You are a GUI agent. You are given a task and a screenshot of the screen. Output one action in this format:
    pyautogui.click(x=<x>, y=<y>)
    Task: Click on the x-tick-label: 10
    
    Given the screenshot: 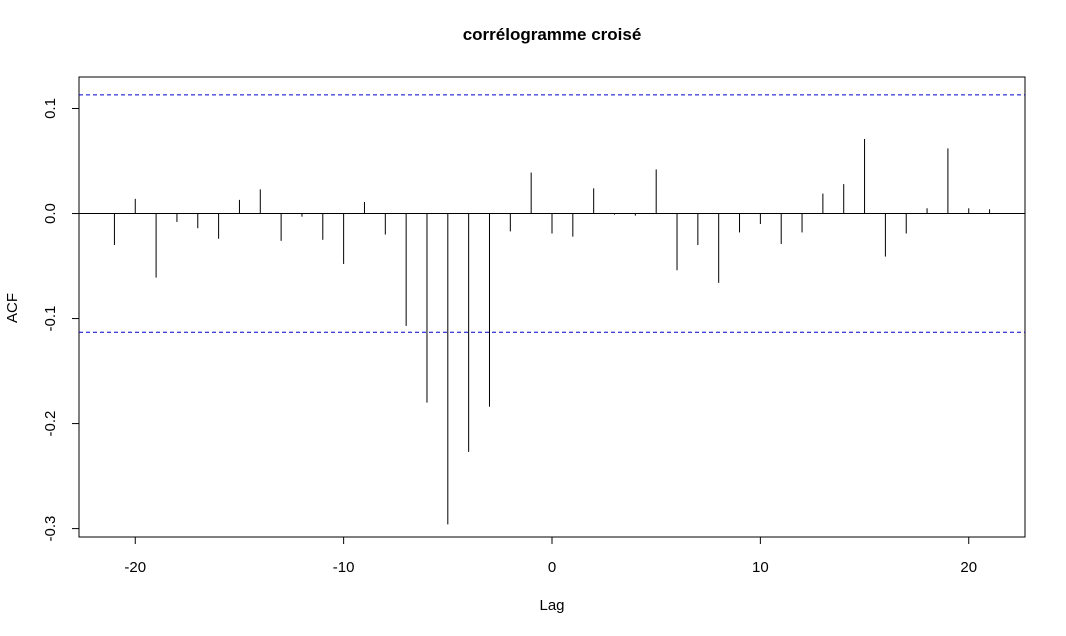 What is the action you would take?
    pyautogui.click(x=760, y=567)
    